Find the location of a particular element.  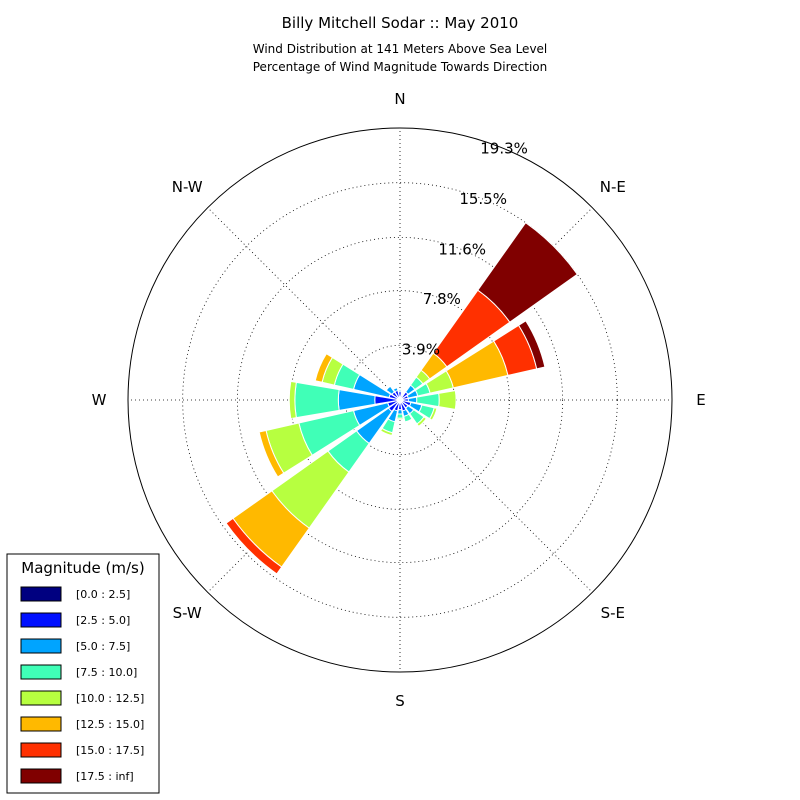

legend-label: [5.0 : 7.5] is located at coordinates (103, 646).